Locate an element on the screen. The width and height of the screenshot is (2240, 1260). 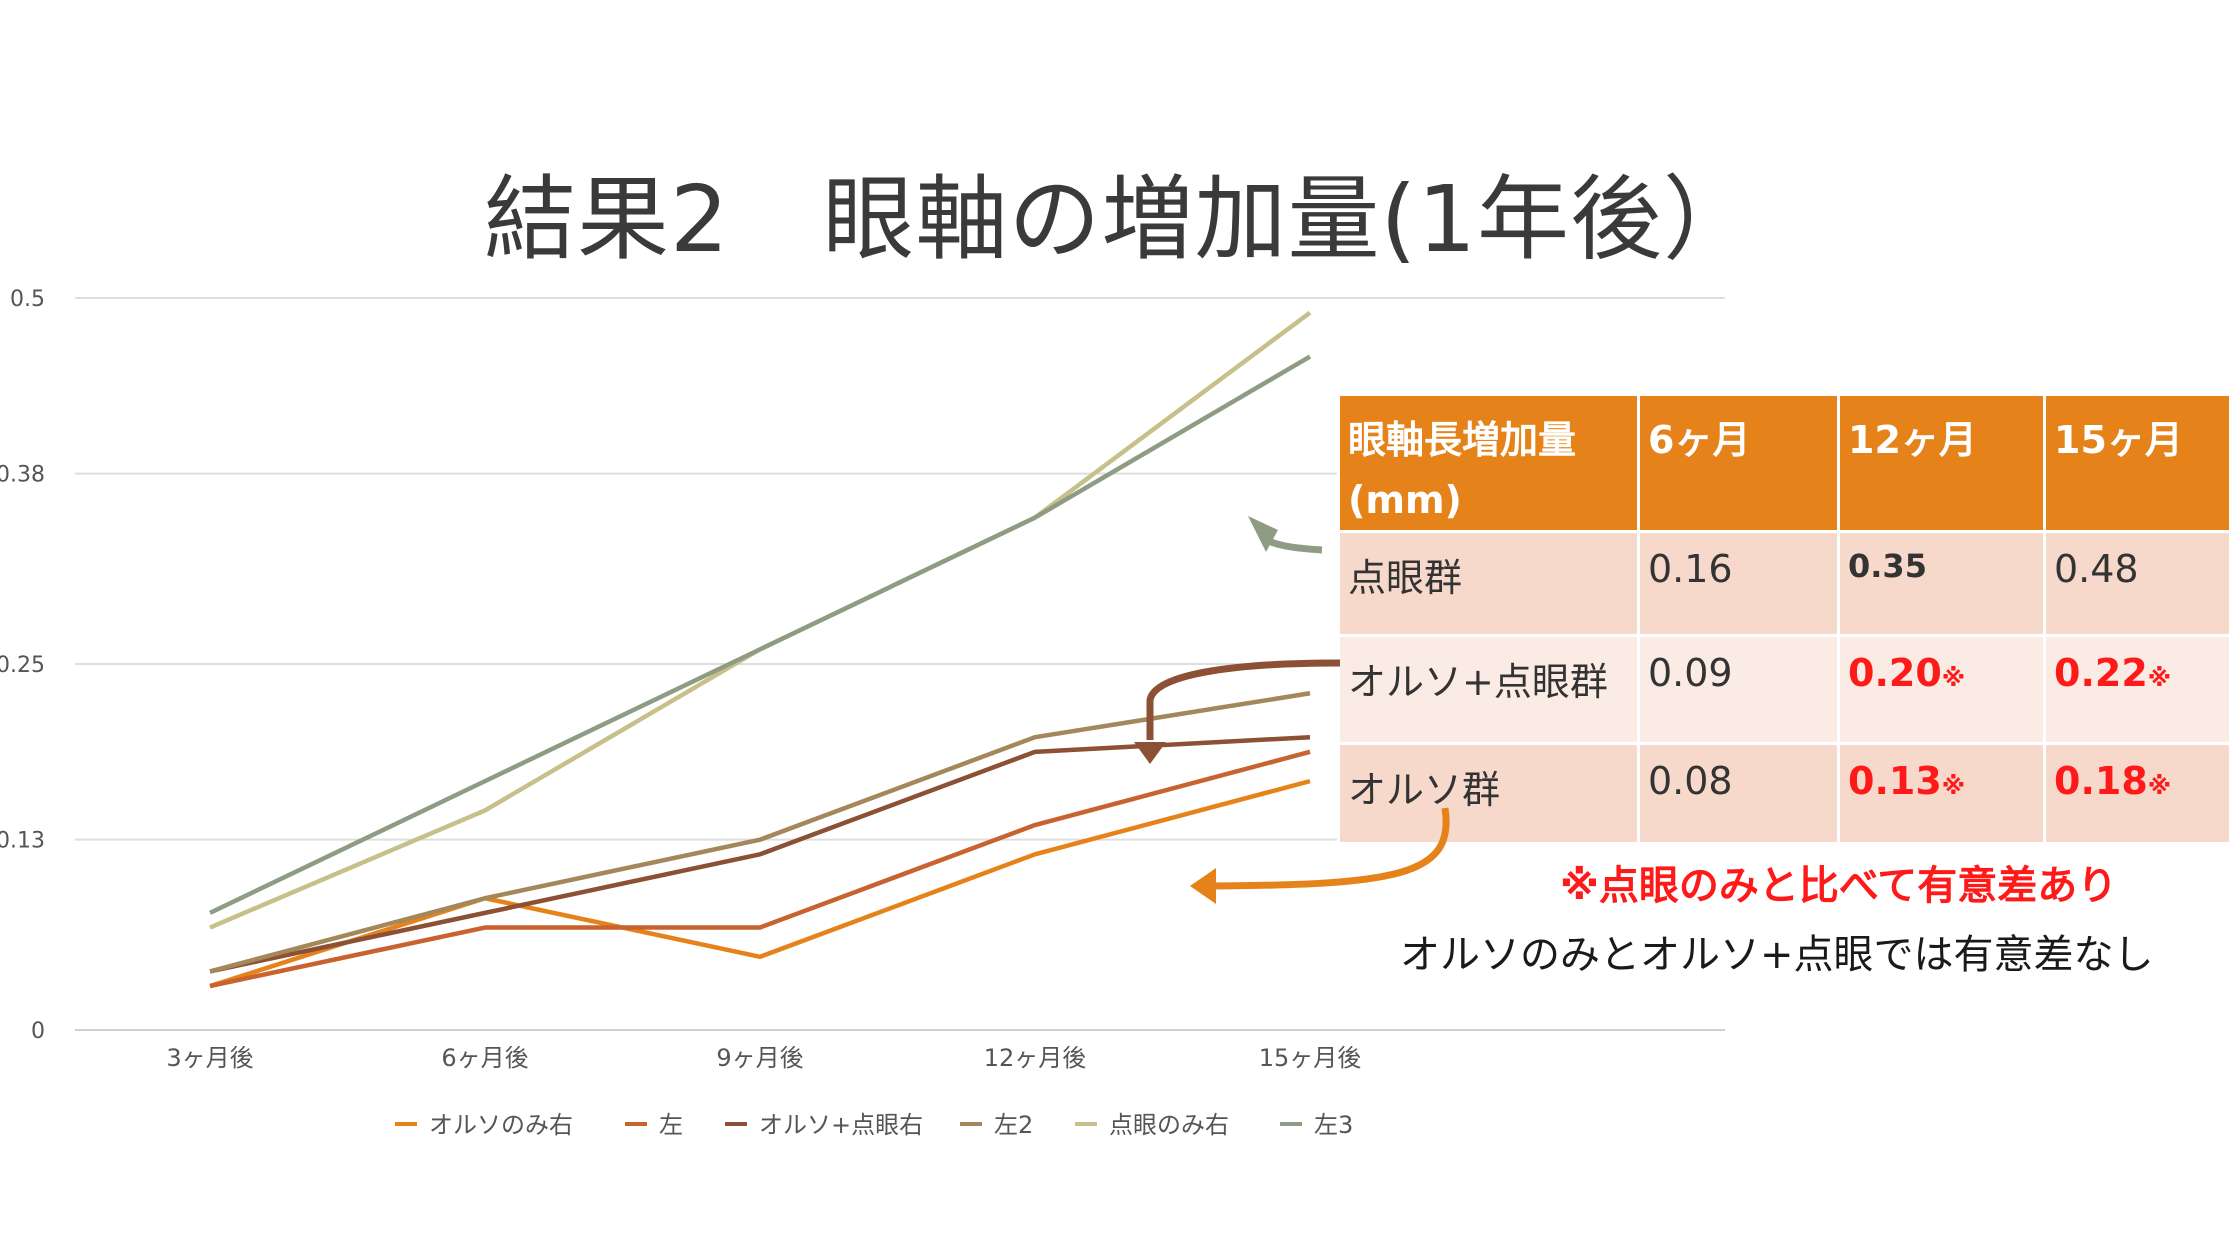
cell-value: 0.08 is located at coordinates (1738, 793).